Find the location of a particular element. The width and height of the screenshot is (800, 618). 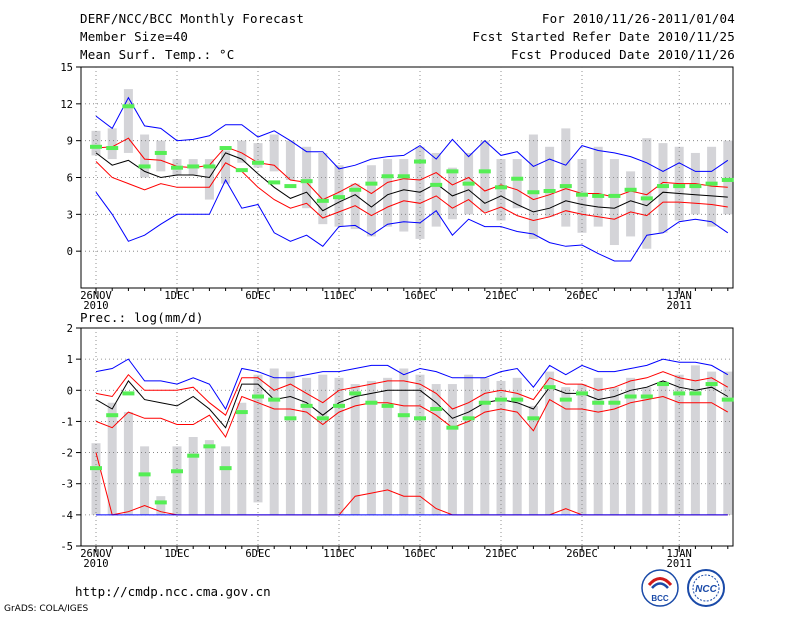

temp-xtick-label: 6DEC is located at coordinates (257, 296).